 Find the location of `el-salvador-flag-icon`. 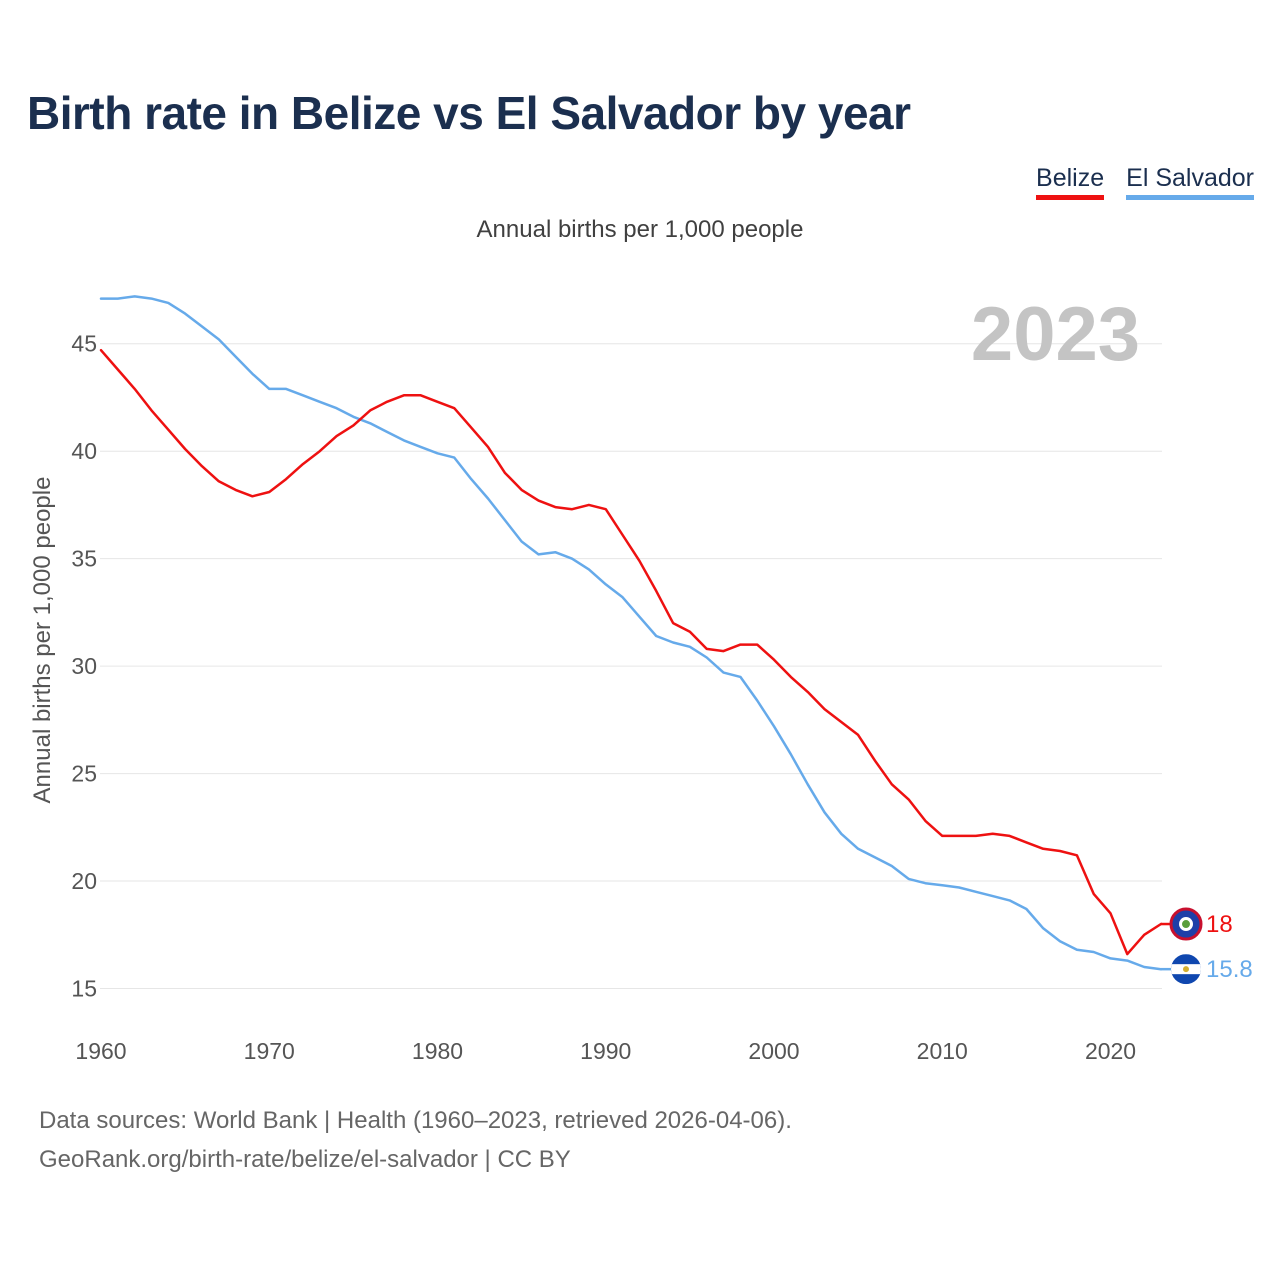

el-salvador-flag-icon is located at coordinates (1186, 969).